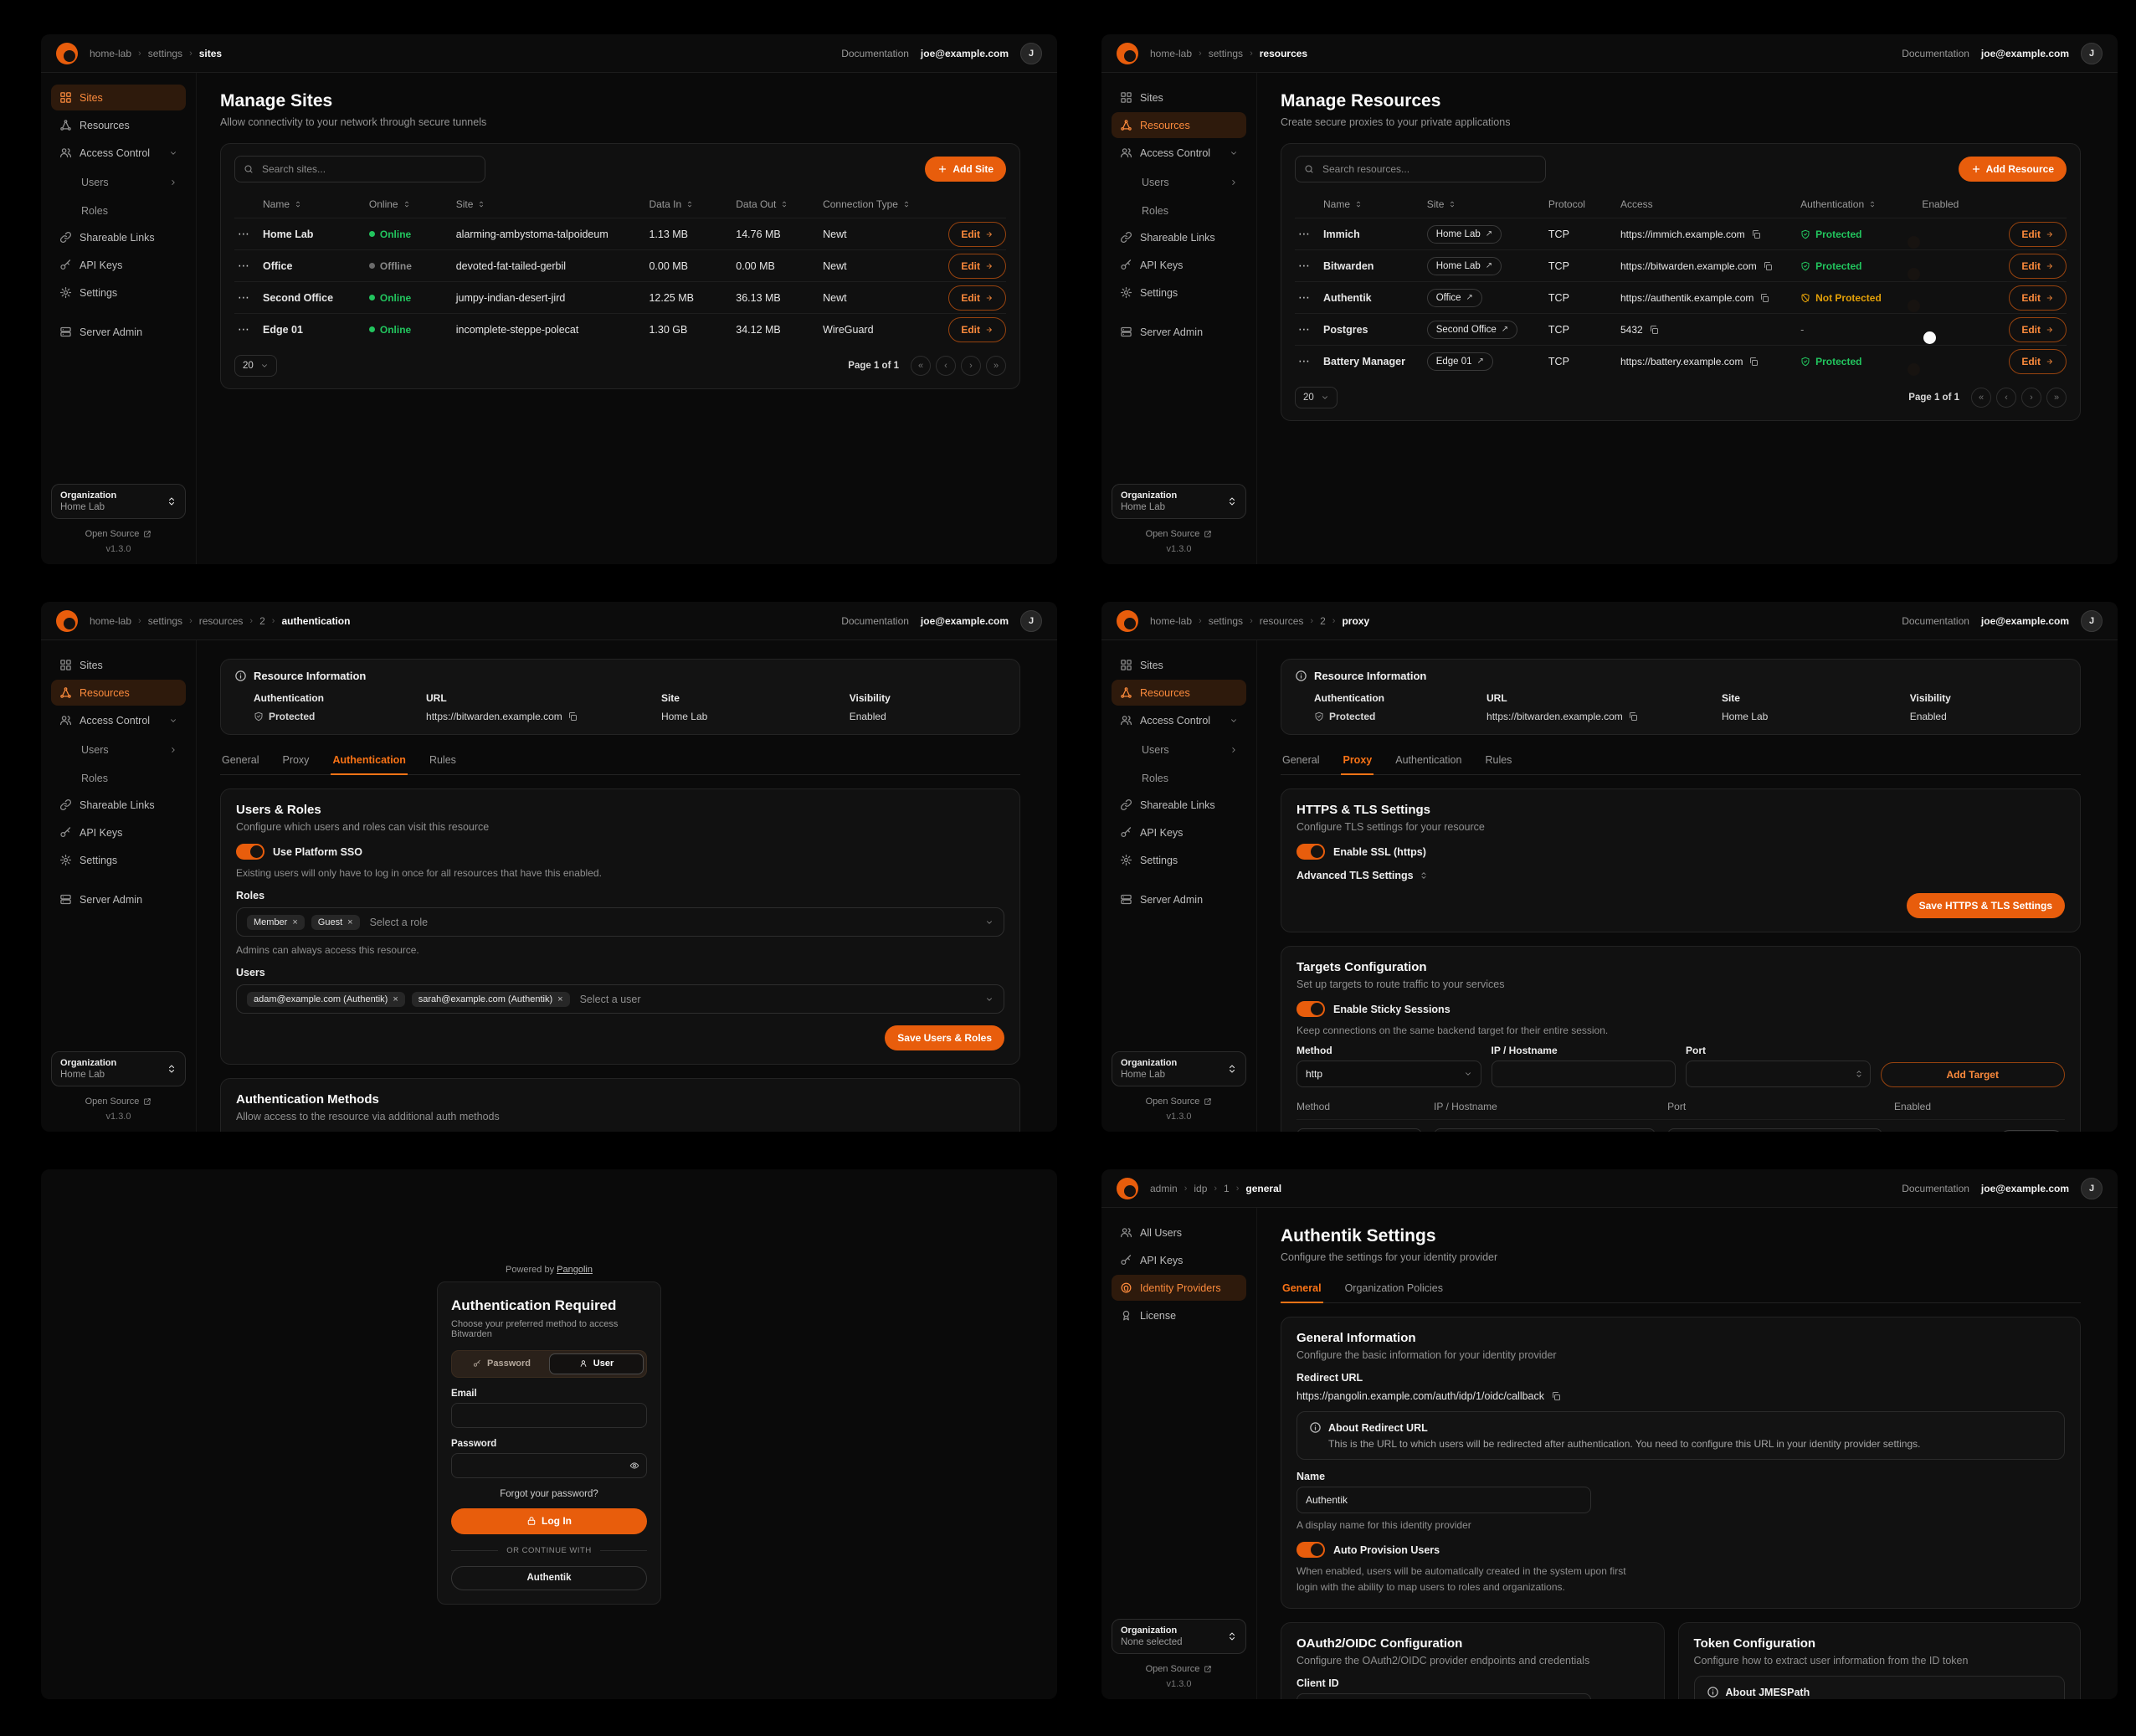  What do you see at coordinates (1771, 1074) in the screenshot?
I see `port-input` at bounding box center [1771, 1074].